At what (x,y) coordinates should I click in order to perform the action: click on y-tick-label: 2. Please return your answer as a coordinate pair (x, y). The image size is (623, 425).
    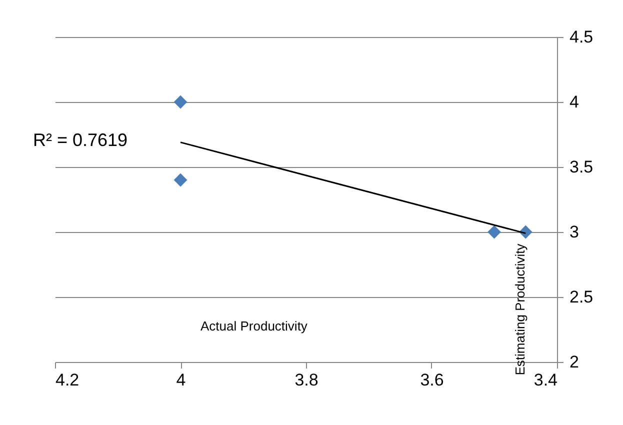
    Looking at the image, I should click on (574, 362).